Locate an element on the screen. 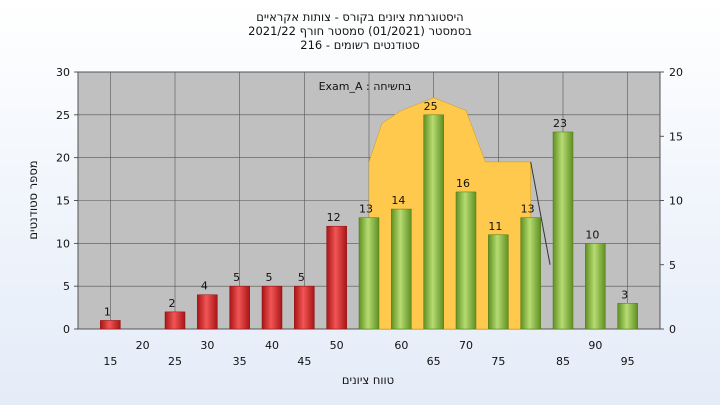 This screenshot has height=405, width=720. bar-value-label: 3 is located at coordinates (624, 294).